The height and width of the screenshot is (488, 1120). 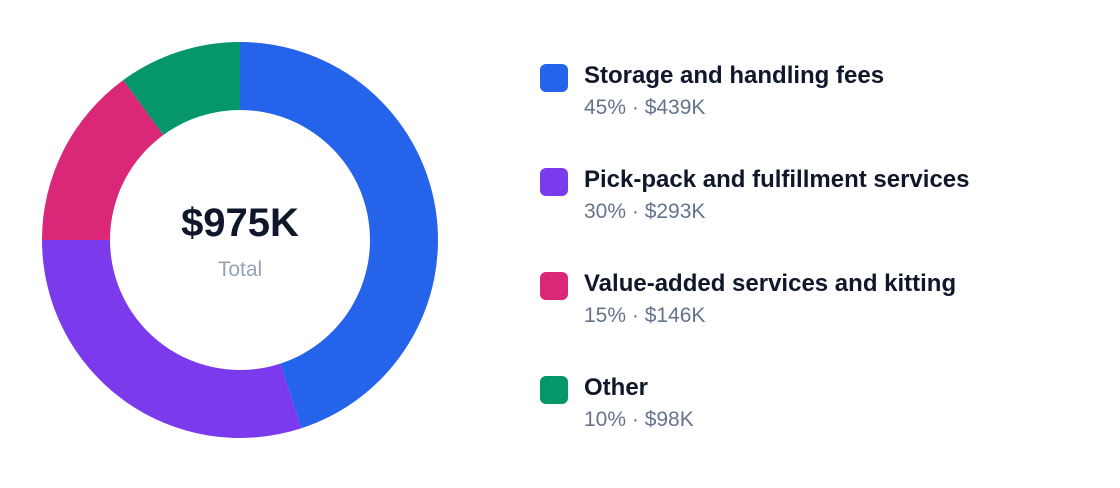 What do you see at coordinates (645, 315) in the screenshot?
I see `legend-detail: 15% · $146K` at bounding box center [645, 315].